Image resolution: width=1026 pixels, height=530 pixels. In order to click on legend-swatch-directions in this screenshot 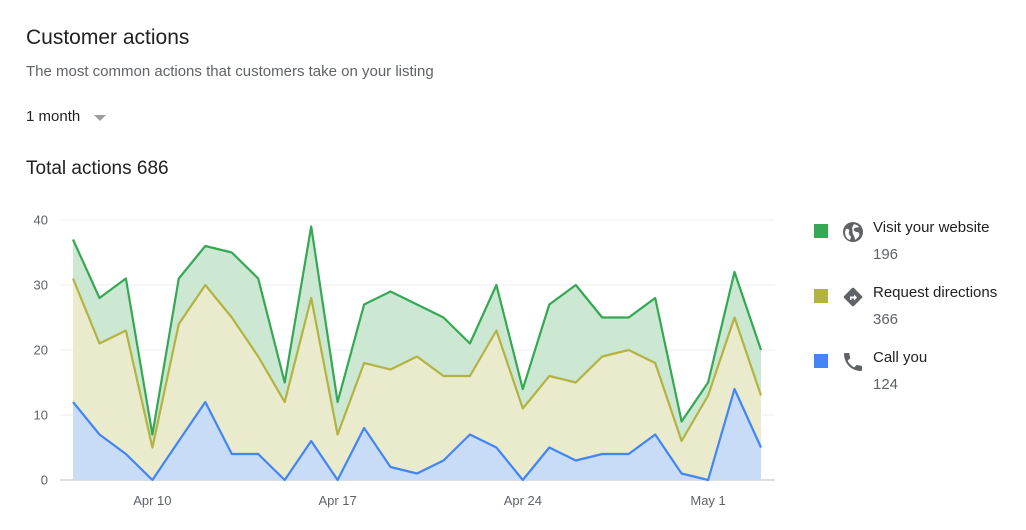, I will do `click(821, 296)`.